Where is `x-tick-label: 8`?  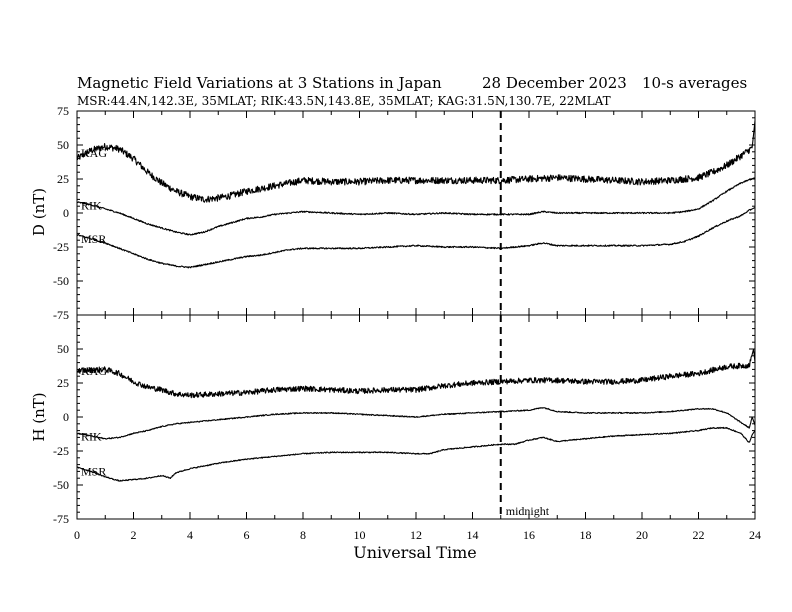 x-tick-label: 8 is located at coordinates (303, 535).